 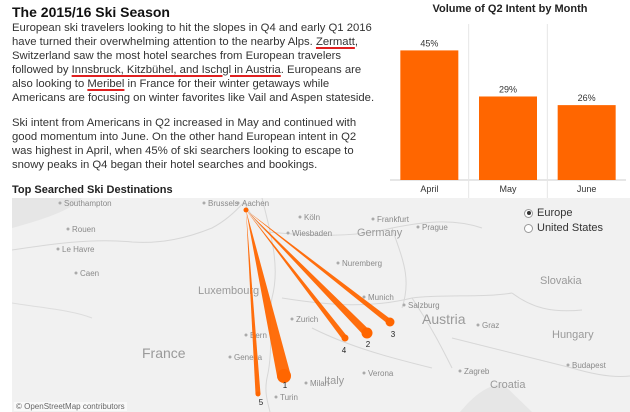 What do you see at coordinates (312, 233) in the screenshot?
I see `place-label: Wiesbaden` at bounding box center [312, 233].